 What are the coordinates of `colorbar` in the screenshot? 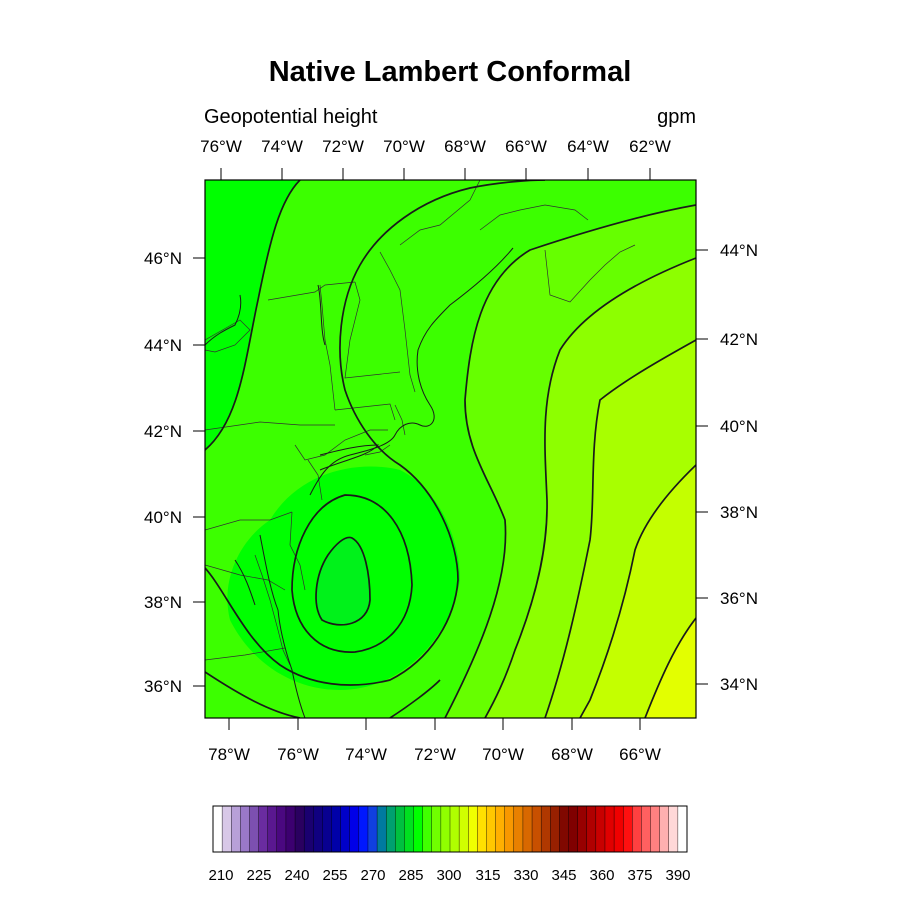 It's located at (450, 829).